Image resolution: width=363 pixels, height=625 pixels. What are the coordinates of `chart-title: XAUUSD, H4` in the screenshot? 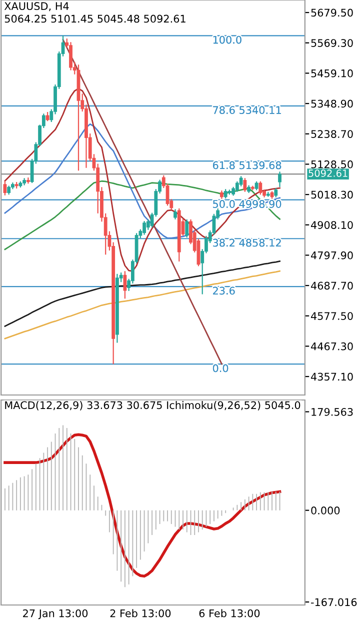 It's located at (36, 7).